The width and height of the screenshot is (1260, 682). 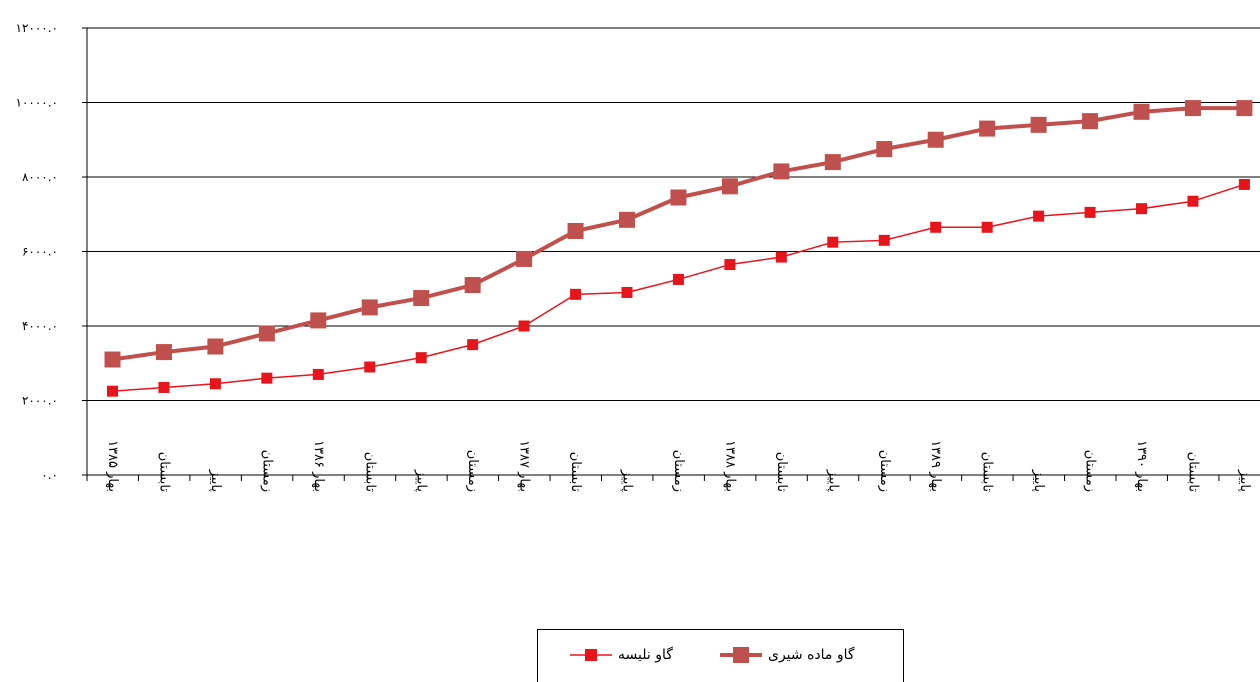 What do you see at coordinates (729, 466) in the screenshot?
I see `x-tick-label: بهار ۱۳۸۸` at bounding box center [729, 466].